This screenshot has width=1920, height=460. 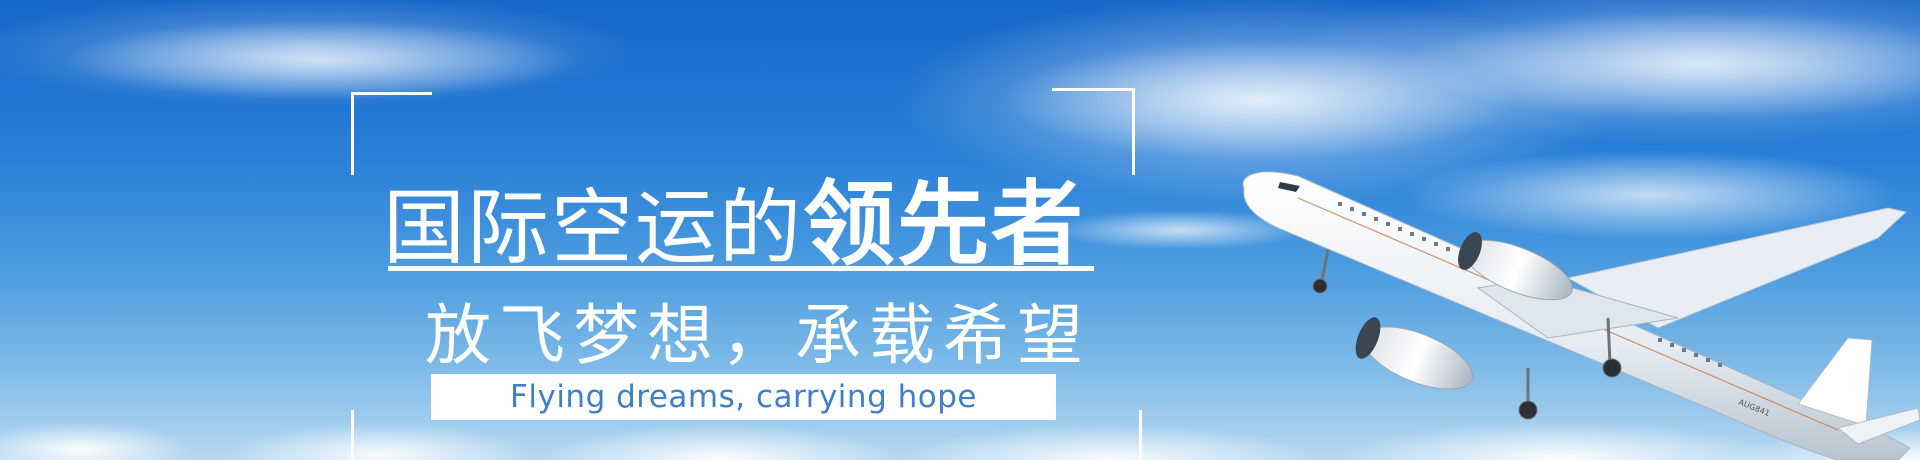 I want to click on plane-engine-lower, so click(x=1414, y=353).